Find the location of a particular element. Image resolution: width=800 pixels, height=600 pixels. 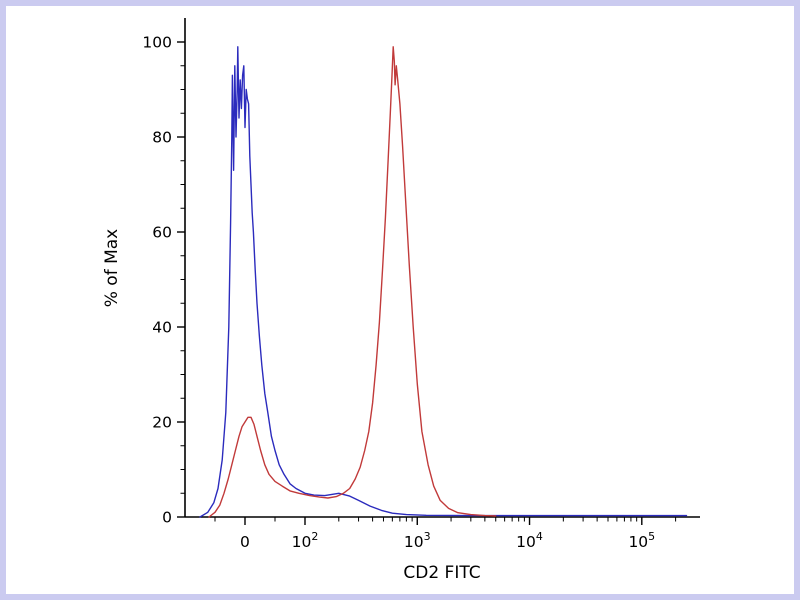

y-tick-label: 100 is located at coordinates (157, 43).